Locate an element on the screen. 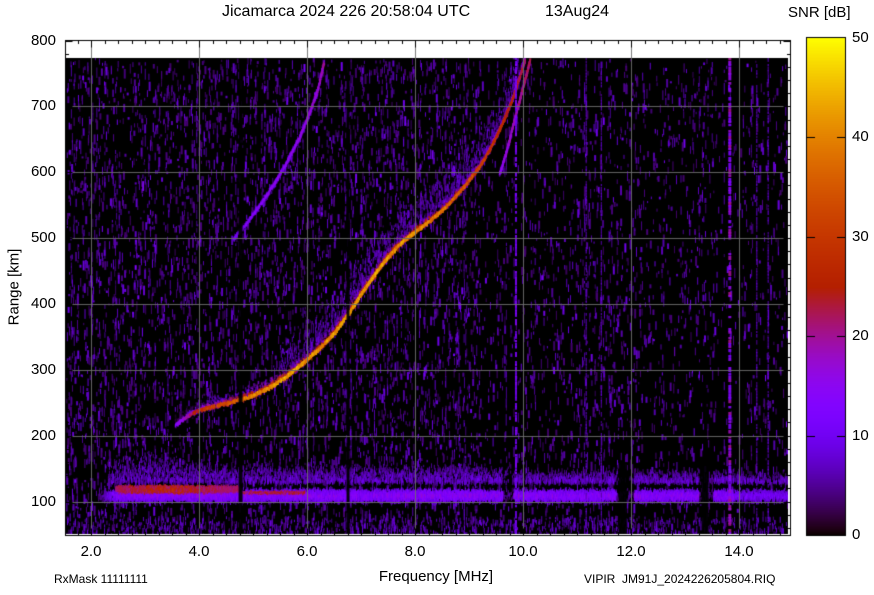 The height and width of the screenshot is (595, 874). colorbar-tick-label: 40 is located at coordinates (860, 137).